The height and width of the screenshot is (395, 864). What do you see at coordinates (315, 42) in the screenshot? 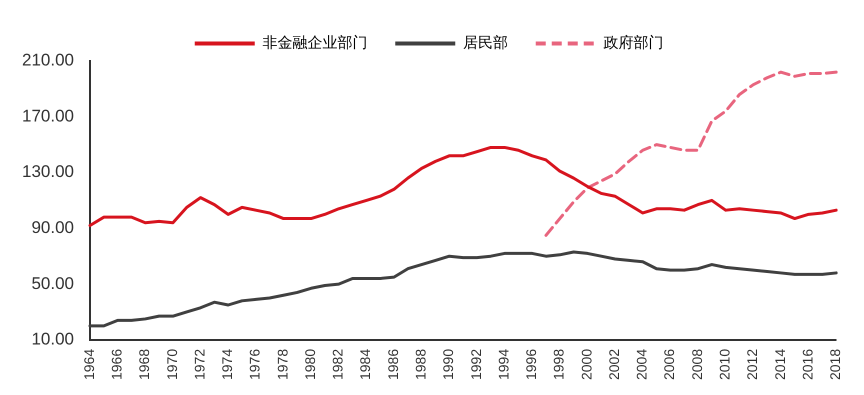
I see `legend-label: 非金融企业部门` at bounding box center [315, 42].